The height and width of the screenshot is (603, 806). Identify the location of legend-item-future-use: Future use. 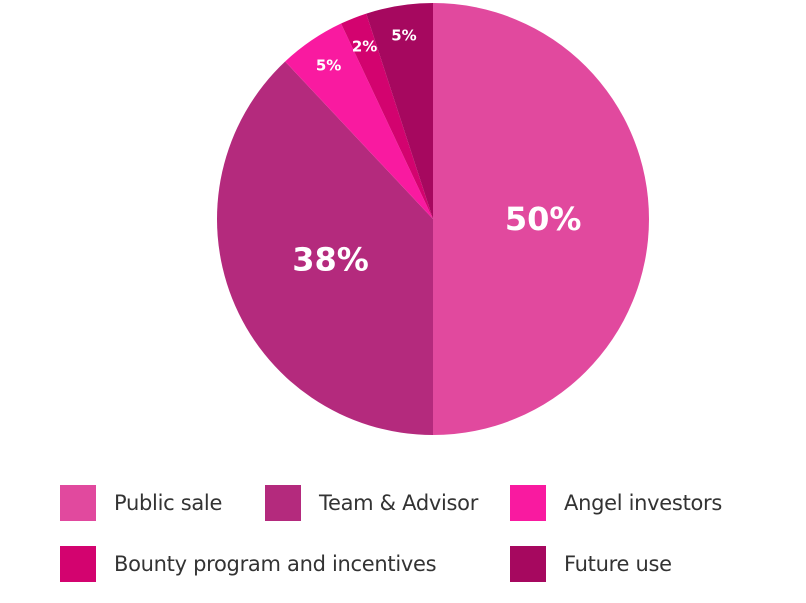
(591, 564).